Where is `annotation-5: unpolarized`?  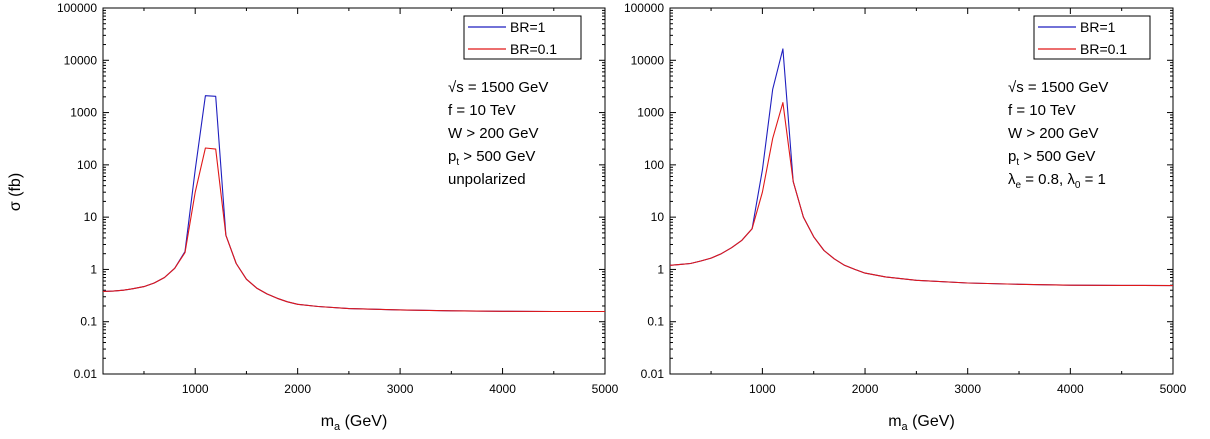 annotation-5: unpolarized is located at coordinates (487, 179).